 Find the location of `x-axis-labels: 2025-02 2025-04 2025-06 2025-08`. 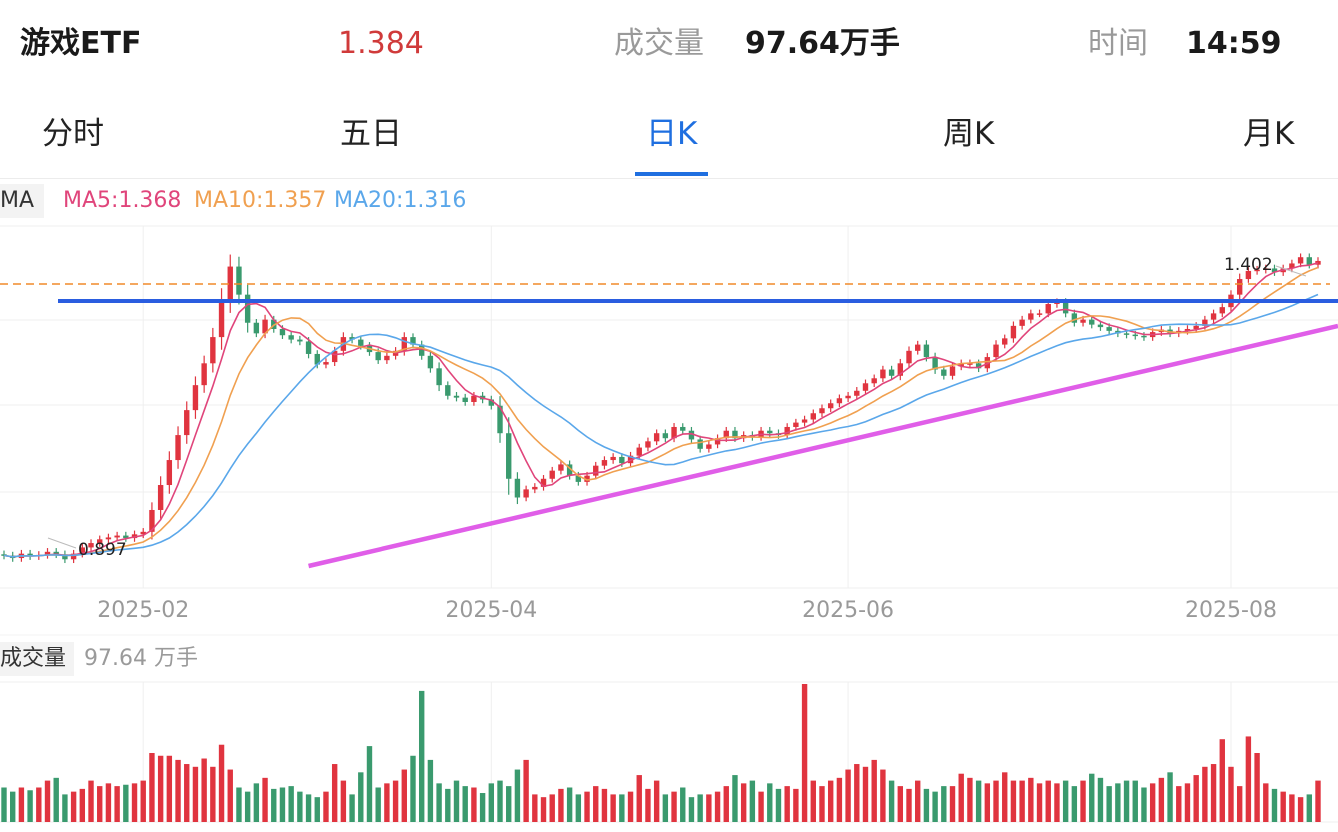

x-axis-labels: 2025-02 2025-04 2025-06 2025-08 is located at coordinates (687, 610).